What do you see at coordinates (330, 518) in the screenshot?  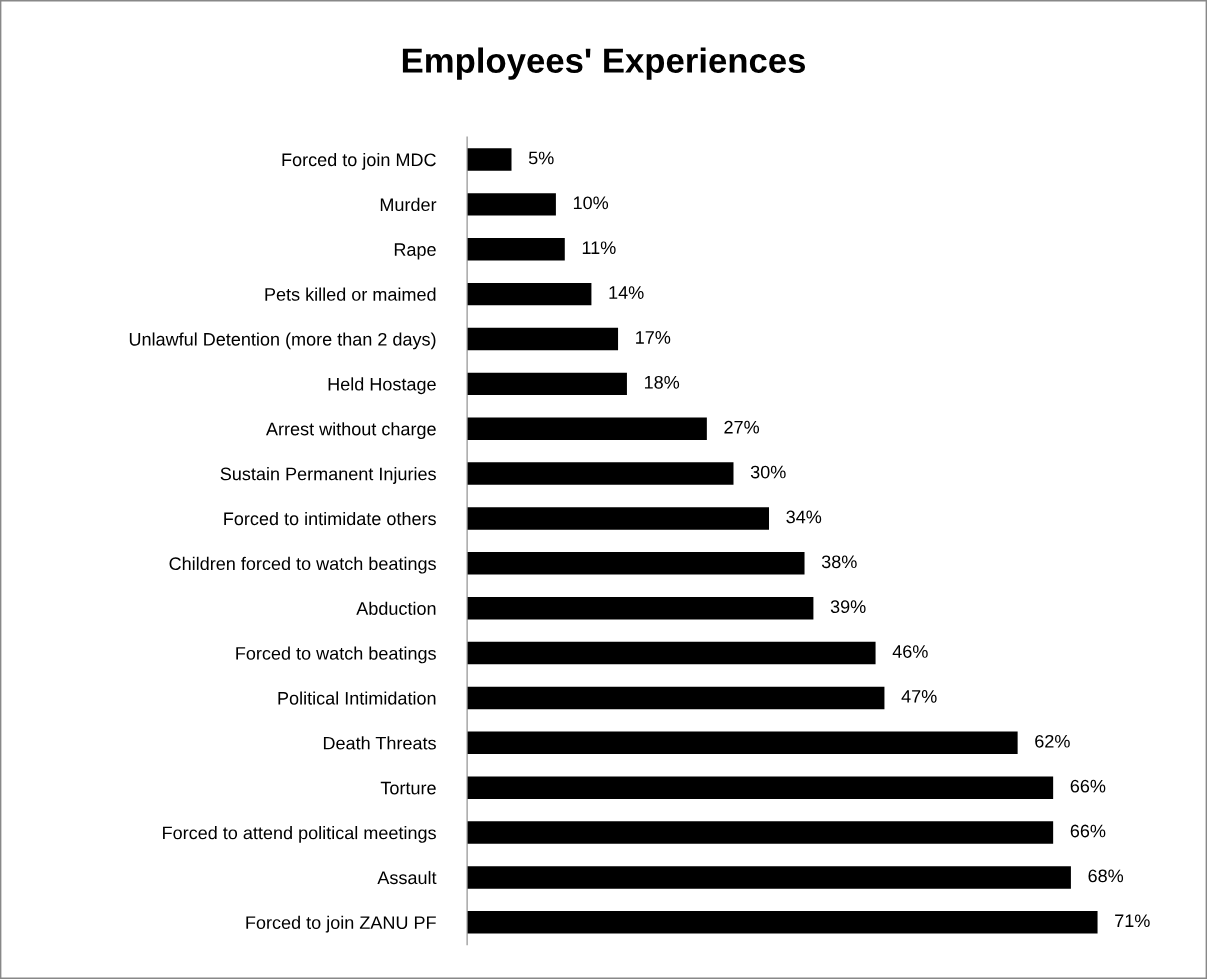 I see `y-tick-label: Forced to intimidate others` at bounding box center [330, 518].